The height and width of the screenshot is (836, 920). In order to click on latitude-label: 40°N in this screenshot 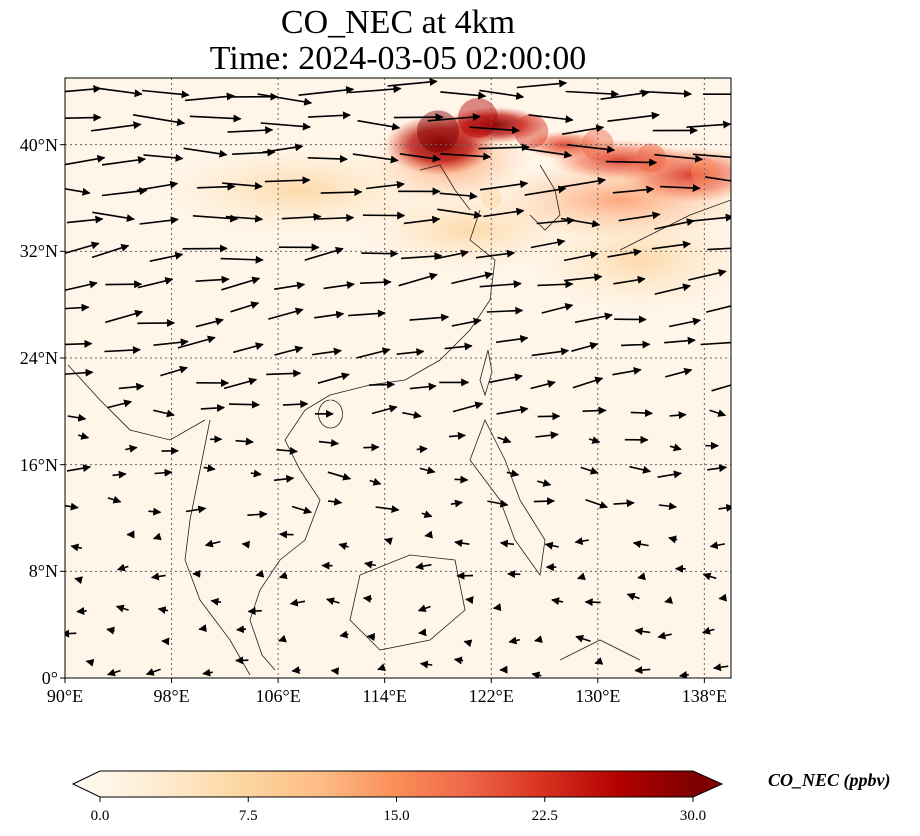, I will do `click(38, 144)`.